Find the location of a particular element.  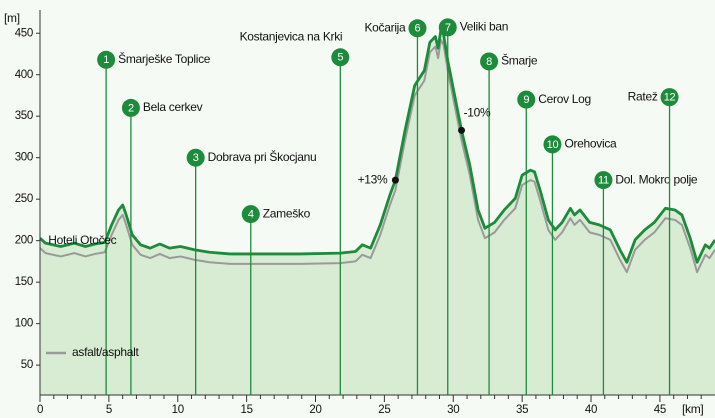

annotation: Hoteli Otočec is located at coordinates (82, 240).